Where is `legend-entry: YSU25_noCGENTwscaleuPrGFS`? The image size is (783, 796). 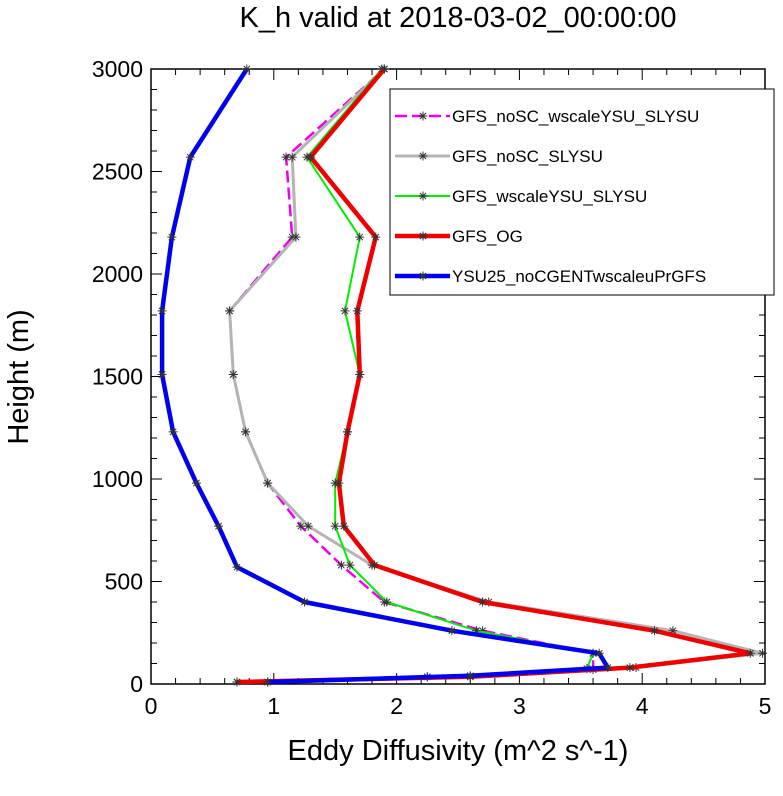 legend-entry: YSU25_noCGENTwscaleuPrGFS is located at coordinates (550, 276).